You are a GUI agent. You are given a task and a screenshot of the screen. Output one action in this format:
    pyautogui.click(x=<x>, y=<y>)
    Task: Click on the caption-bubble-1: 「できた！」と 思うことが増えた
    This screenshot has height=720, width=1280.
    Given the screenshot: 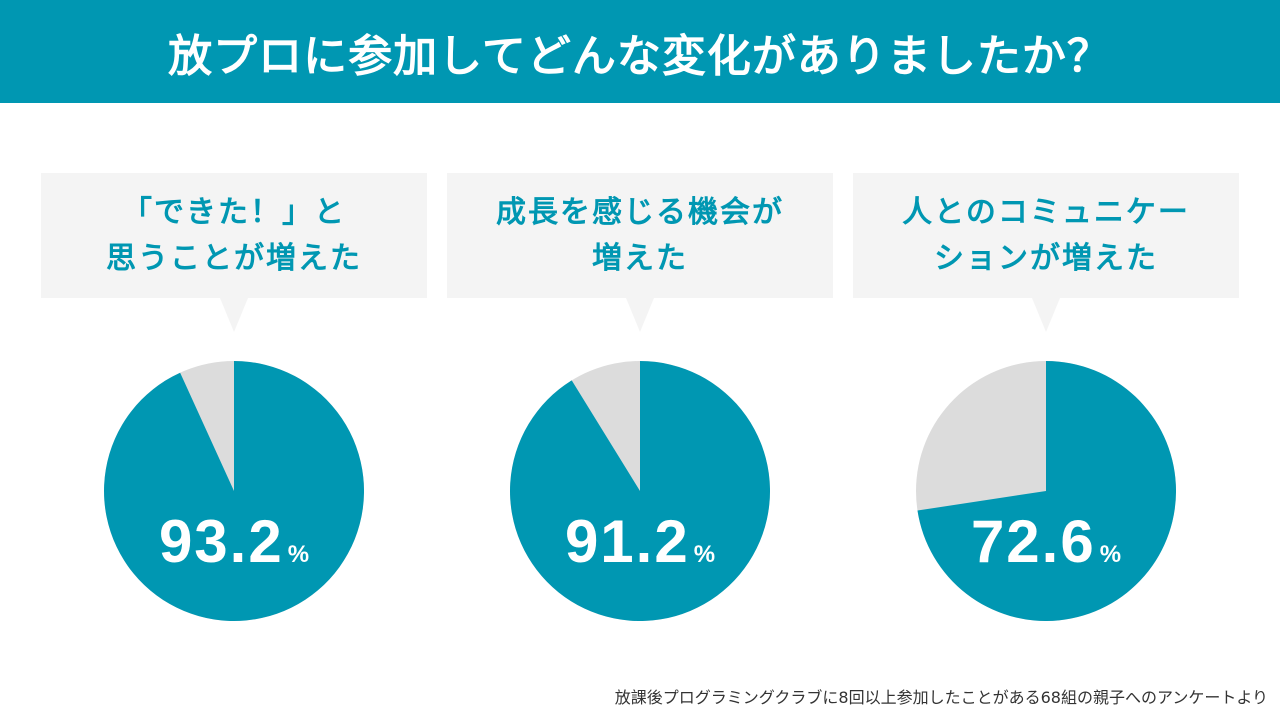 What is the action you would take?
    pyautogui.click(x=234, y=252)
    